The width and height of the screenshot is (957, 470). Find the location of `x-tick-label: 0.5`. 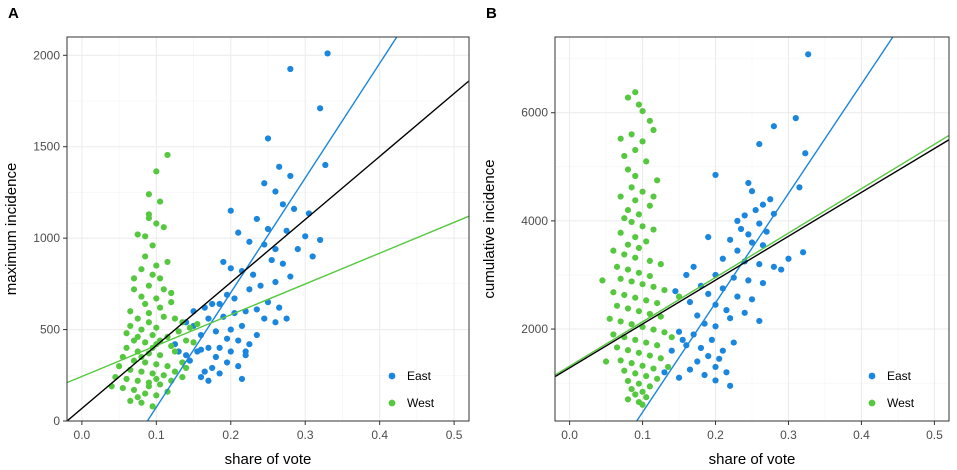

x-tick-label: 0.5 is located at coordinates (454, 435).